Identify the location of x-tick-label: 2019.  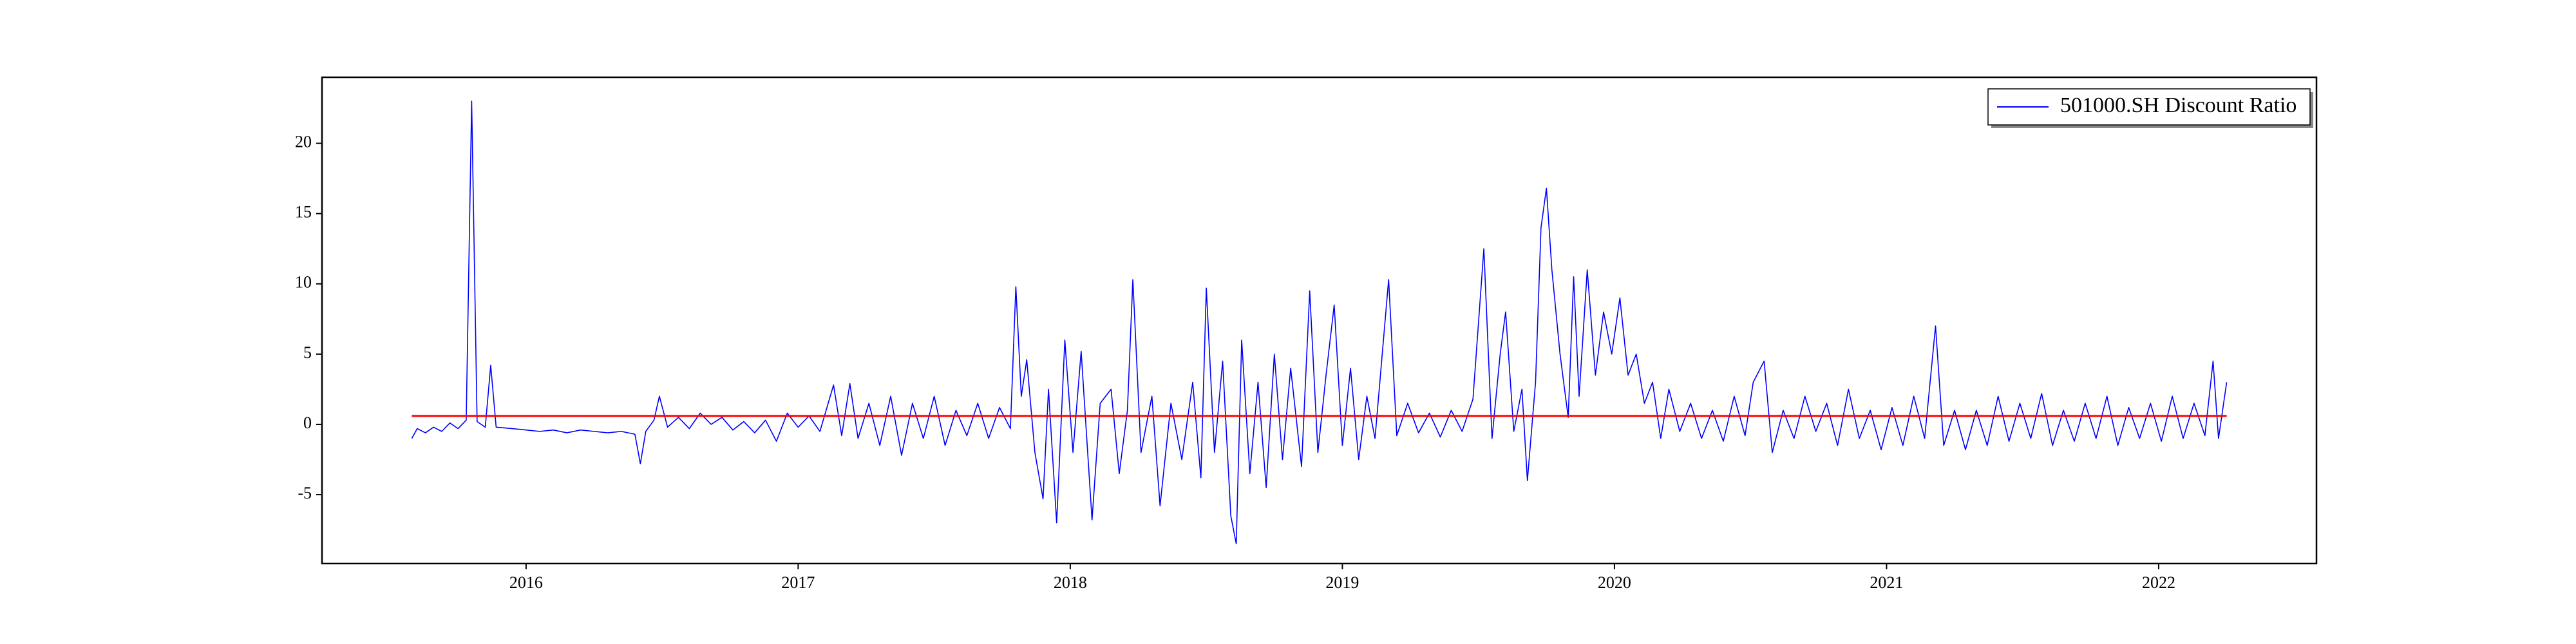
(1342, 582).